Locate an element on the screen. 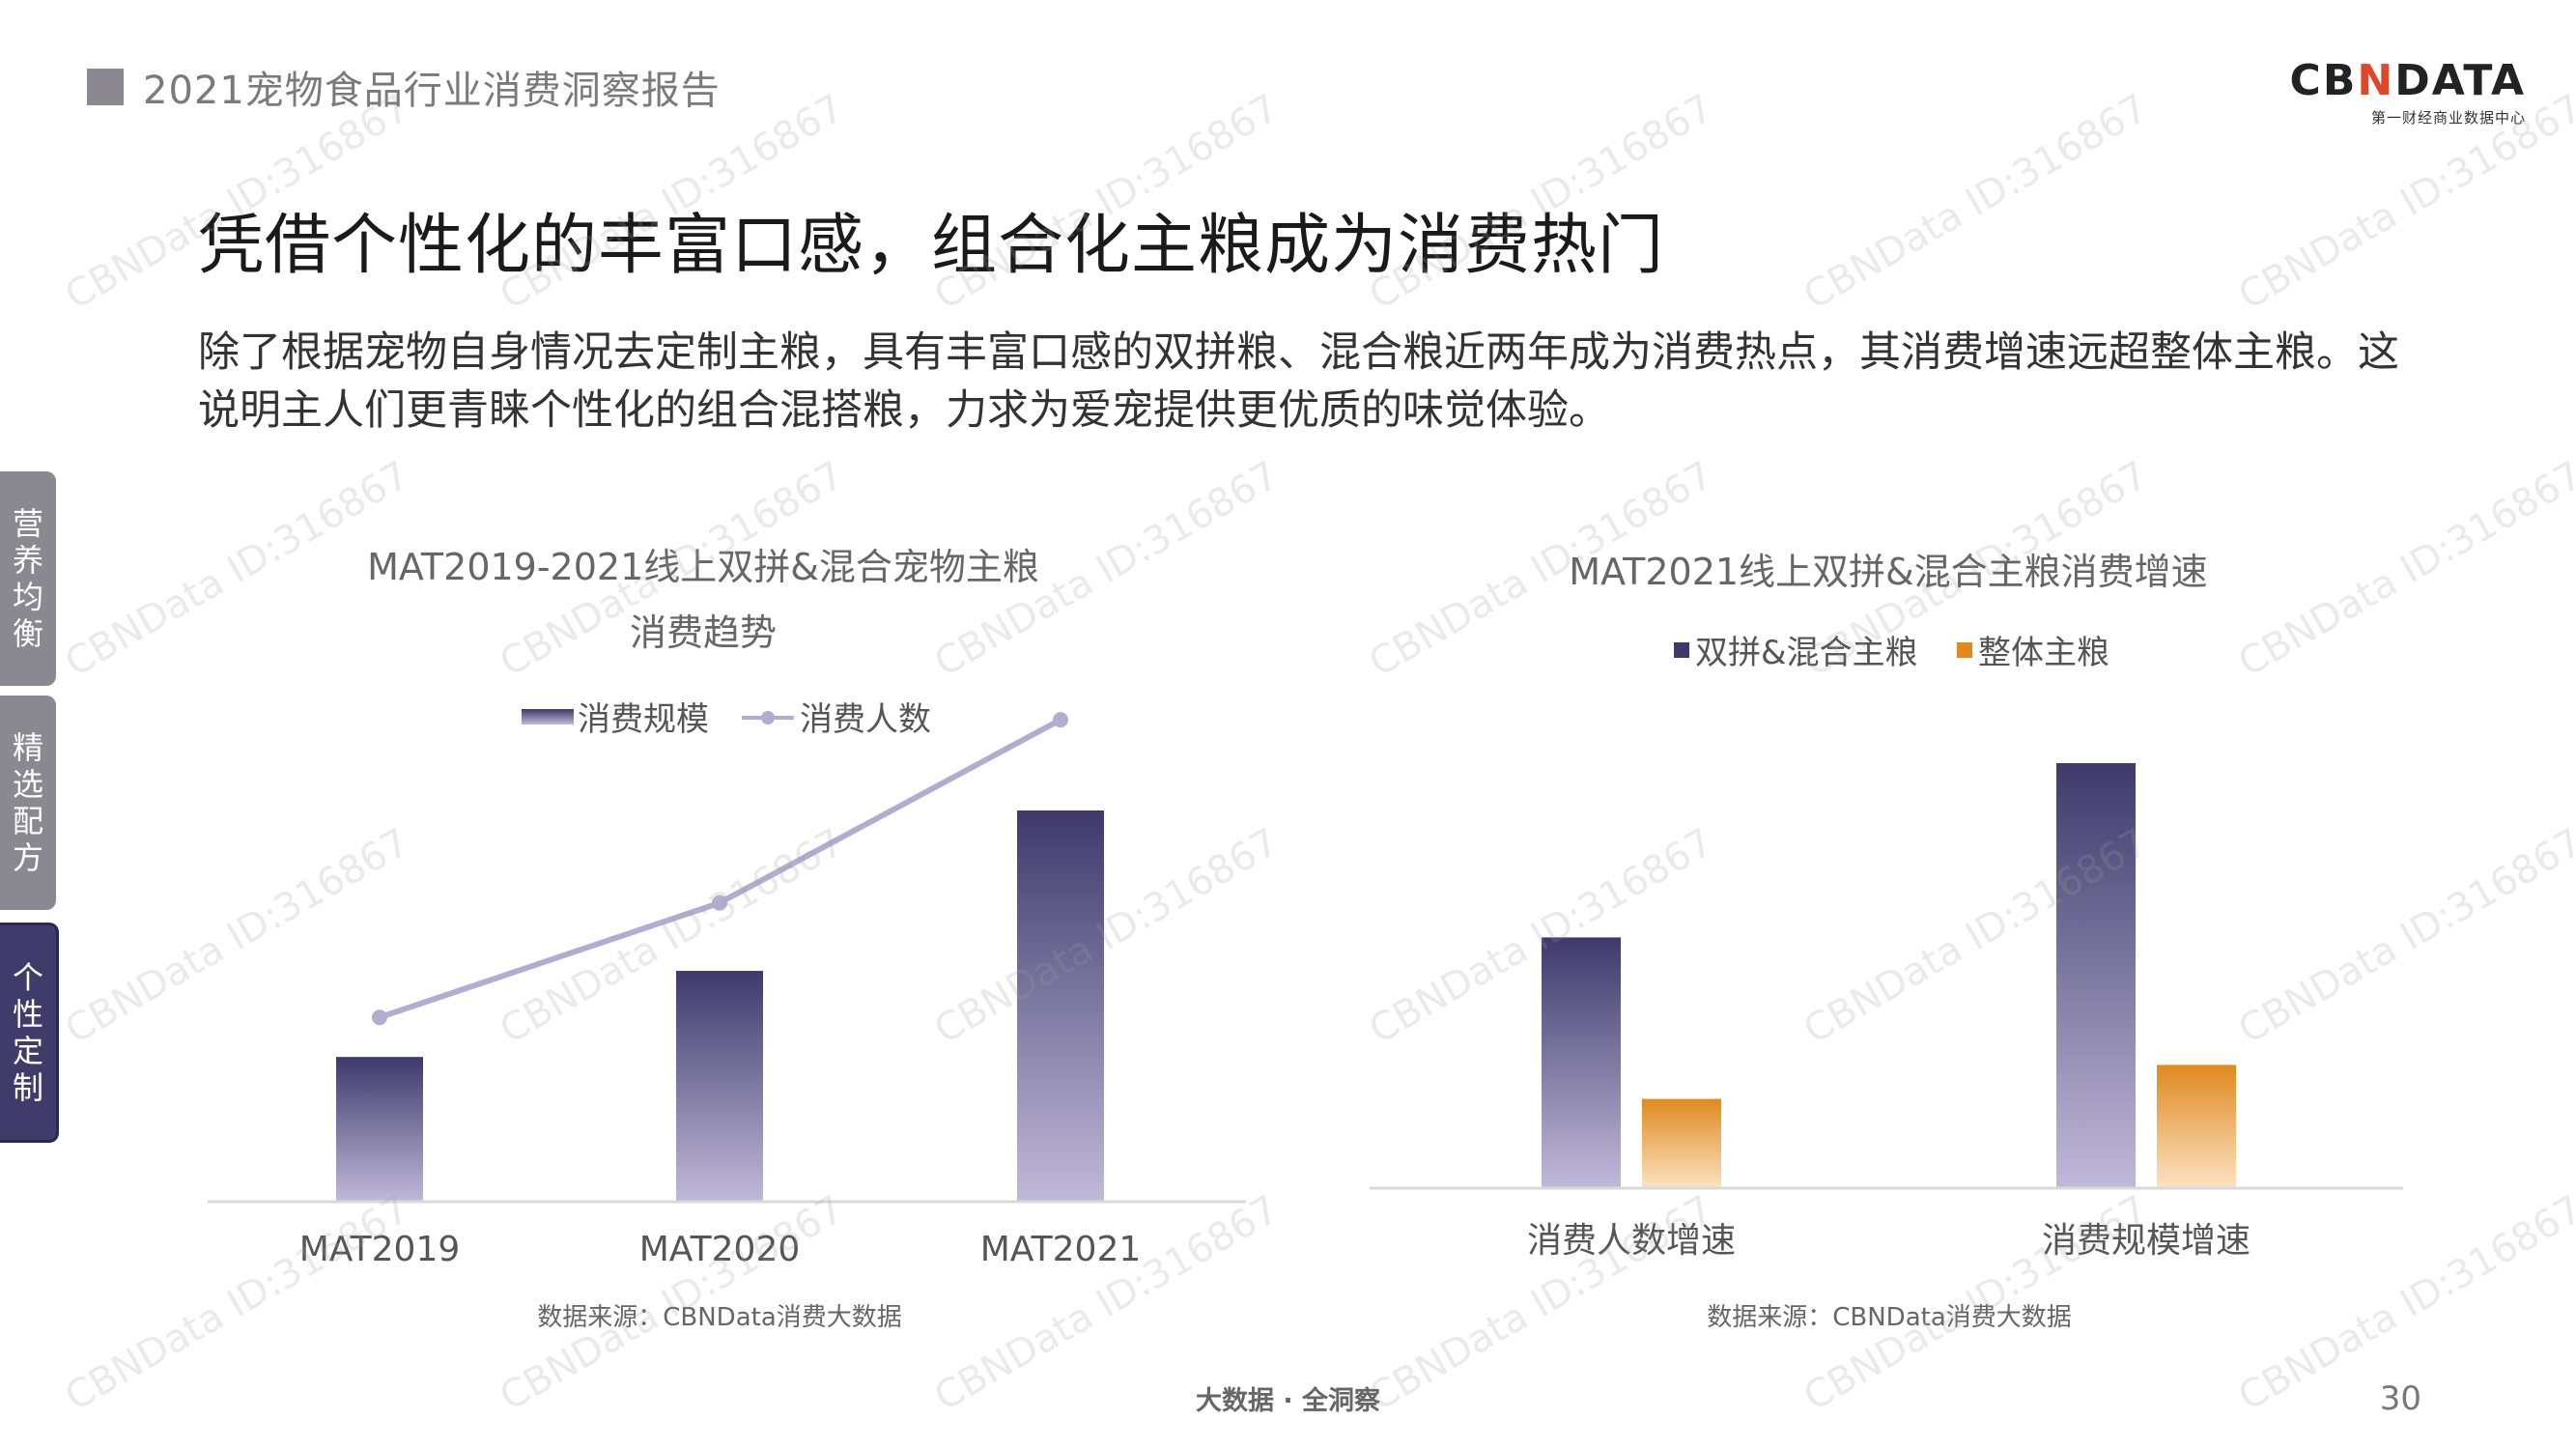  side-tab-label: 个性定制 is located at coordinates (27, 1032).